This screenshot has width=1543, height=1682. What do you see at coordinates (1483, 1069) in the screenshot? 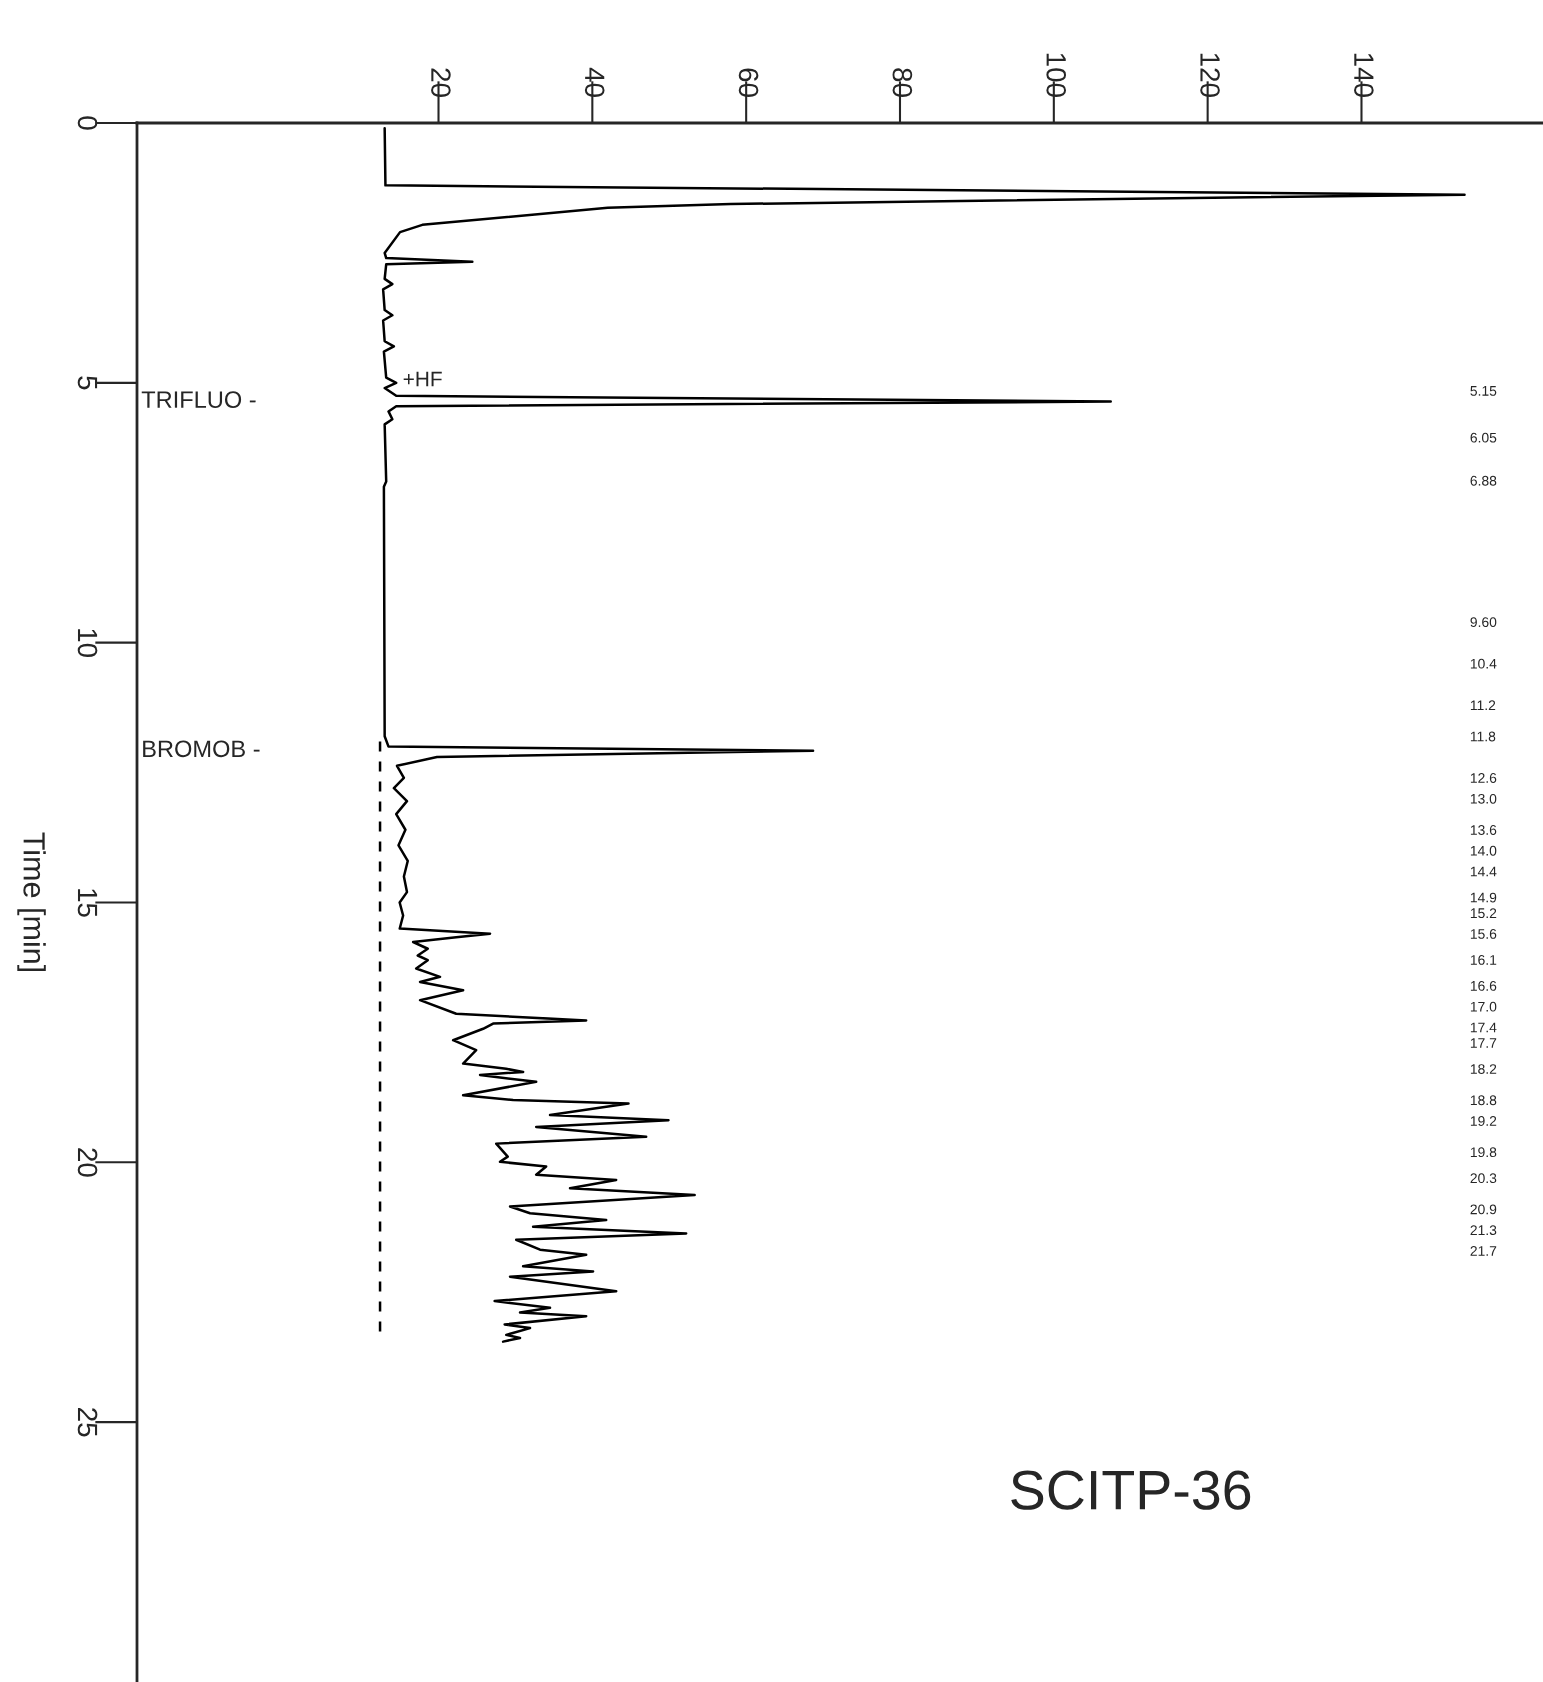
I see `y2-tick-label: 18.2` at bounding box center [1483, 1069].